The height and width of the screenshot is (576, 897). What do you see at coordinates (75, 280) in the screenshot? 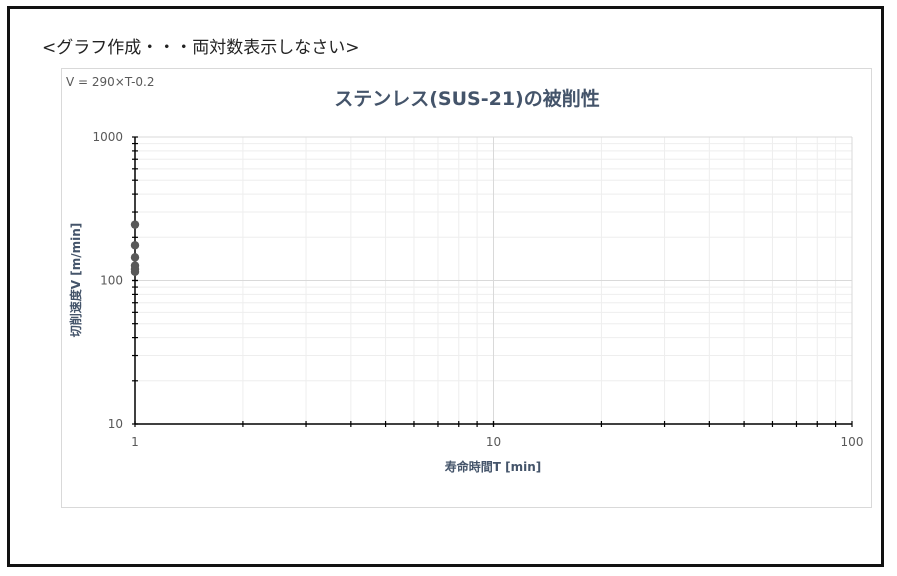
I see `y-axis-label: 切削速度V [m/min]` at bounding box center [75, 280].